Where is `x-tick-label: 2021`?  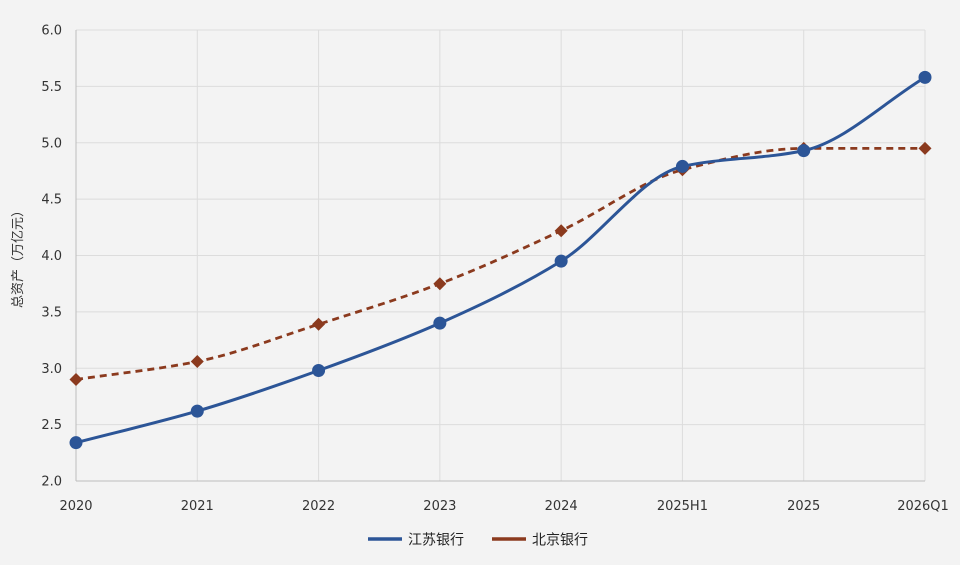 x-tick-label: 2021 is located at coordinates (197, 506).